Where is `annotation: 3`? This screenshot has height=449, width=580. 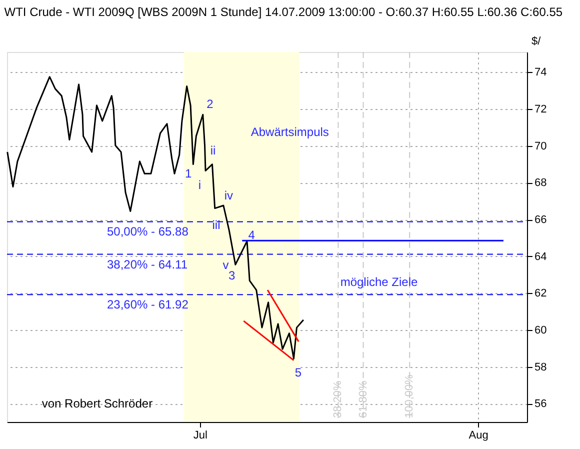 annotation: 3 is located at coordinates (232, 275).